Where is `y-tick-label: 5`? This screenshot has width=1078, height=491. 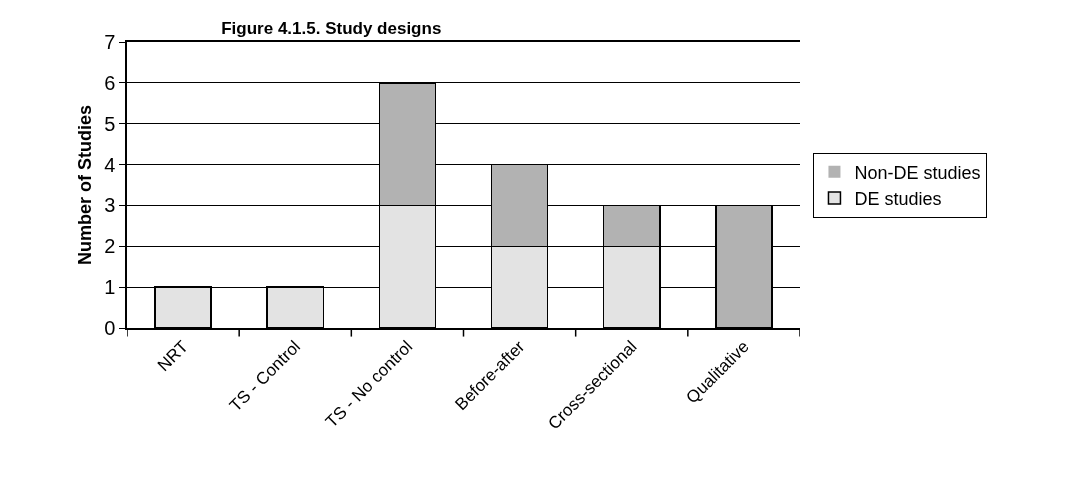
y-tick-label: 5 is located at coordinates (110, 123).